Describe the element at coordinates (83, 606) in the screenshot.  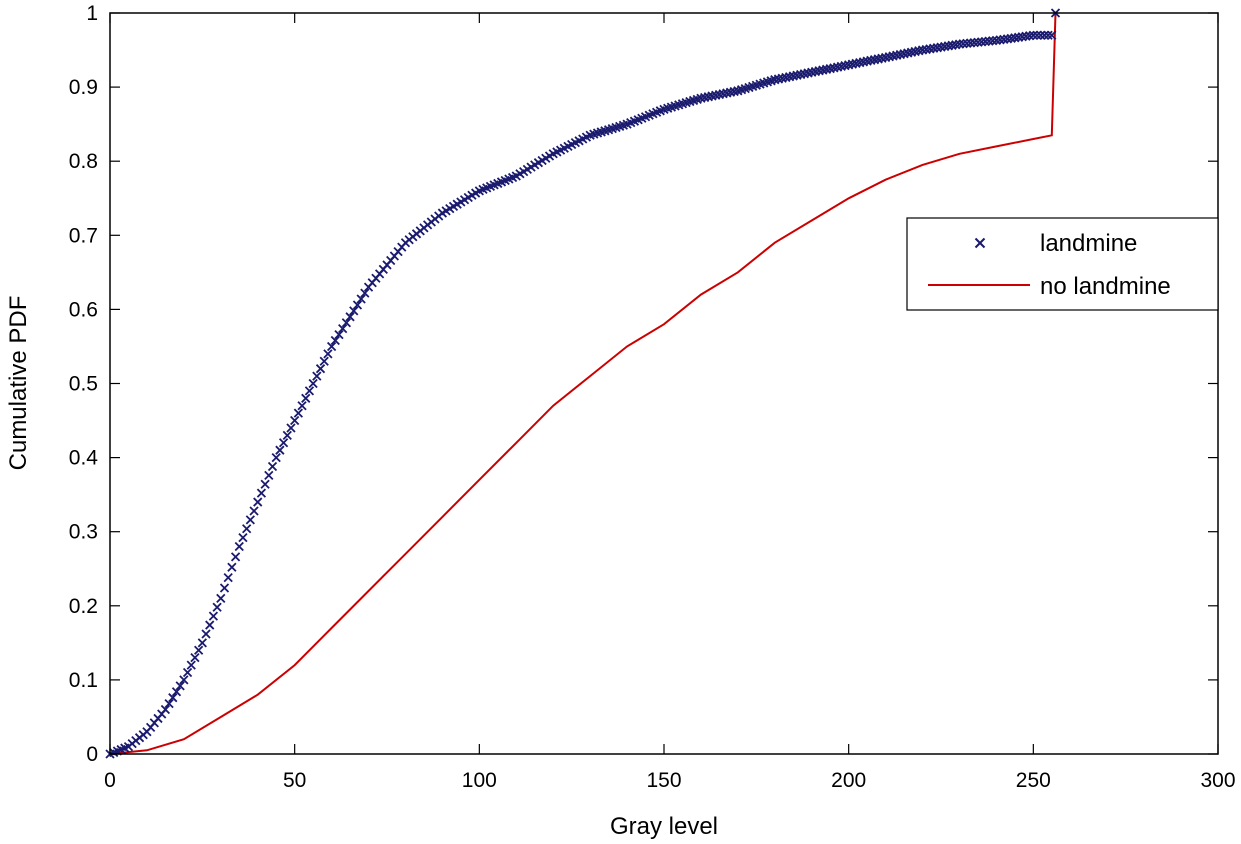
I see `y-tick-label: 0.2` at that location.